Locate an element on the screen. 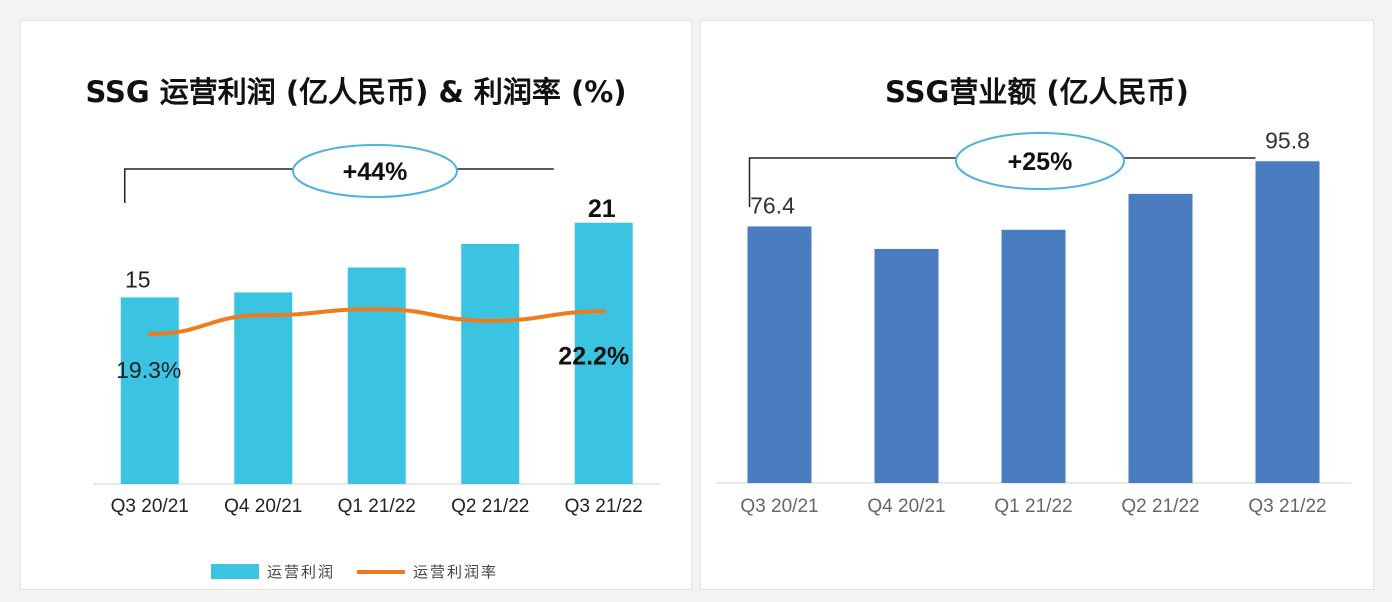  legend-item-operating-margin: 运营利润率 is located at coordinates (427, 571).